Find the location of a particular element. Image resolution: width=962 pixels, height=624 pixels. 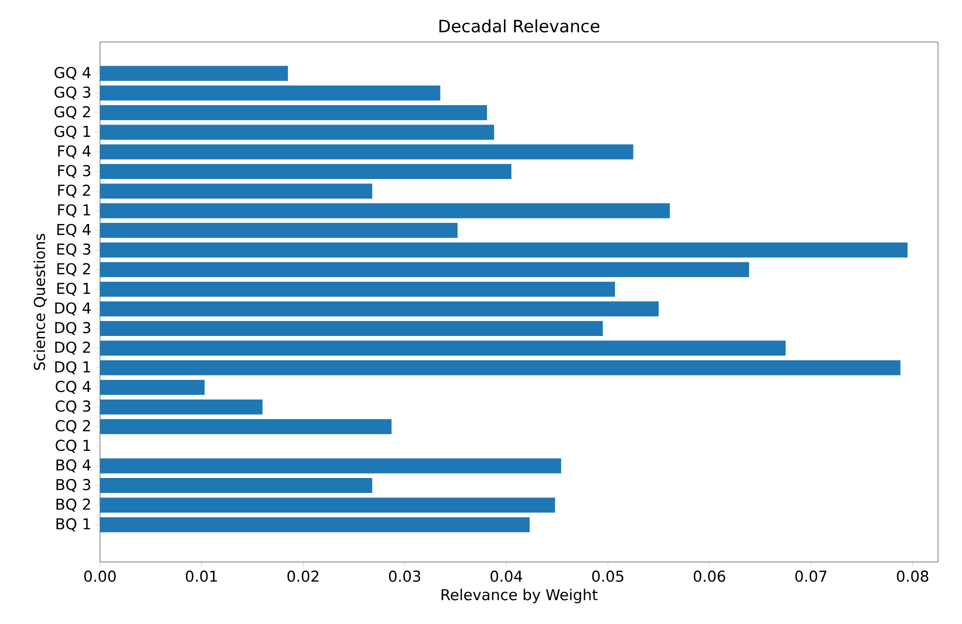

x-tick-label: 0.05 is located at coordinates (608, 576).